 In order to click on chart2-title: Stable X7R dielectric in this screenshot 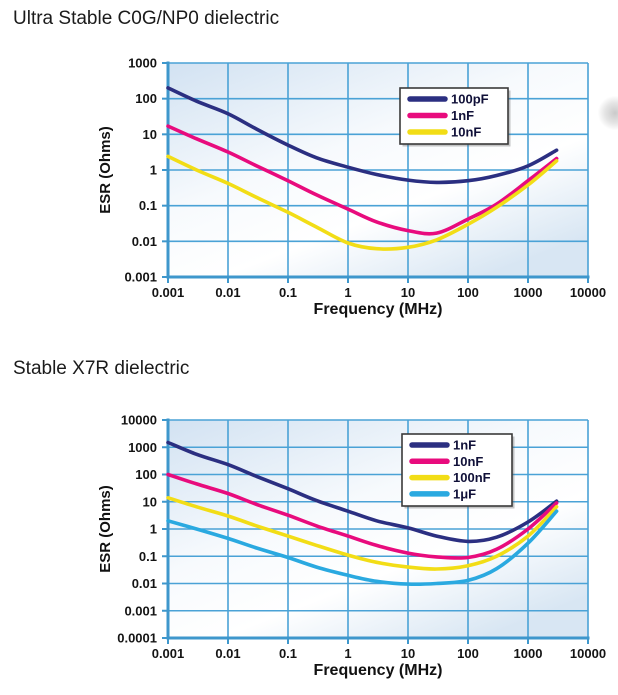, I will do `click(101, 368)`.